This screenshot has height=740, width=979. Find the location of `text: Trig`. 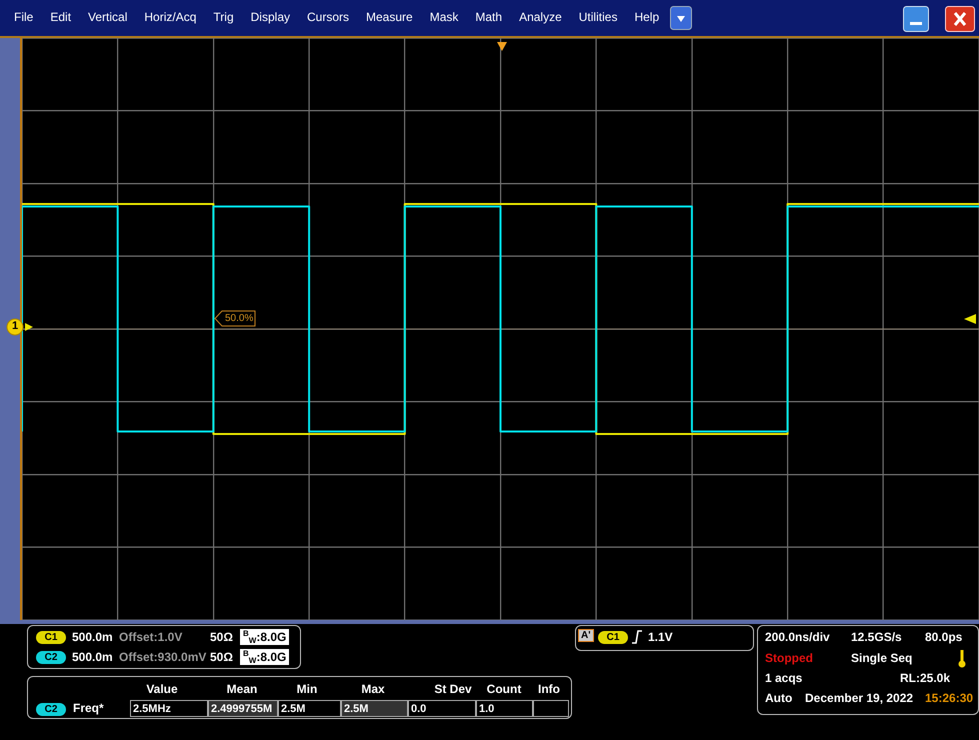

text: Trig is located at coordinates (223, 17).